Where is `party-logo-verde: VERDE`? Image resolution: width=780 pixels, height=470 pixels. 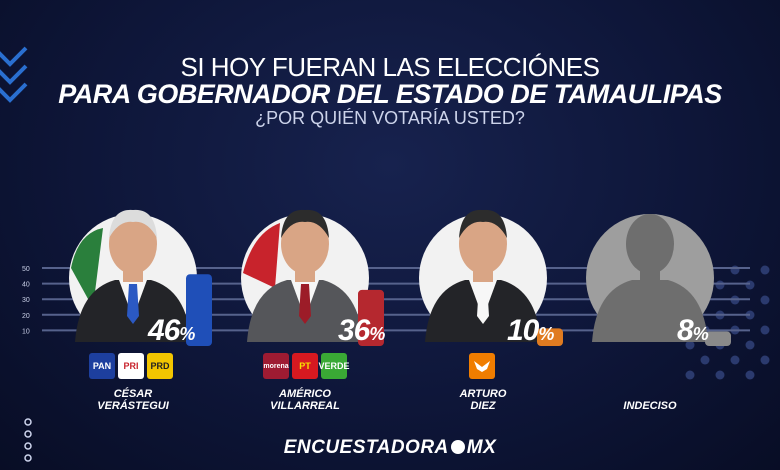
party-logo-verde: VERDE is located at coordinates (334, 366).